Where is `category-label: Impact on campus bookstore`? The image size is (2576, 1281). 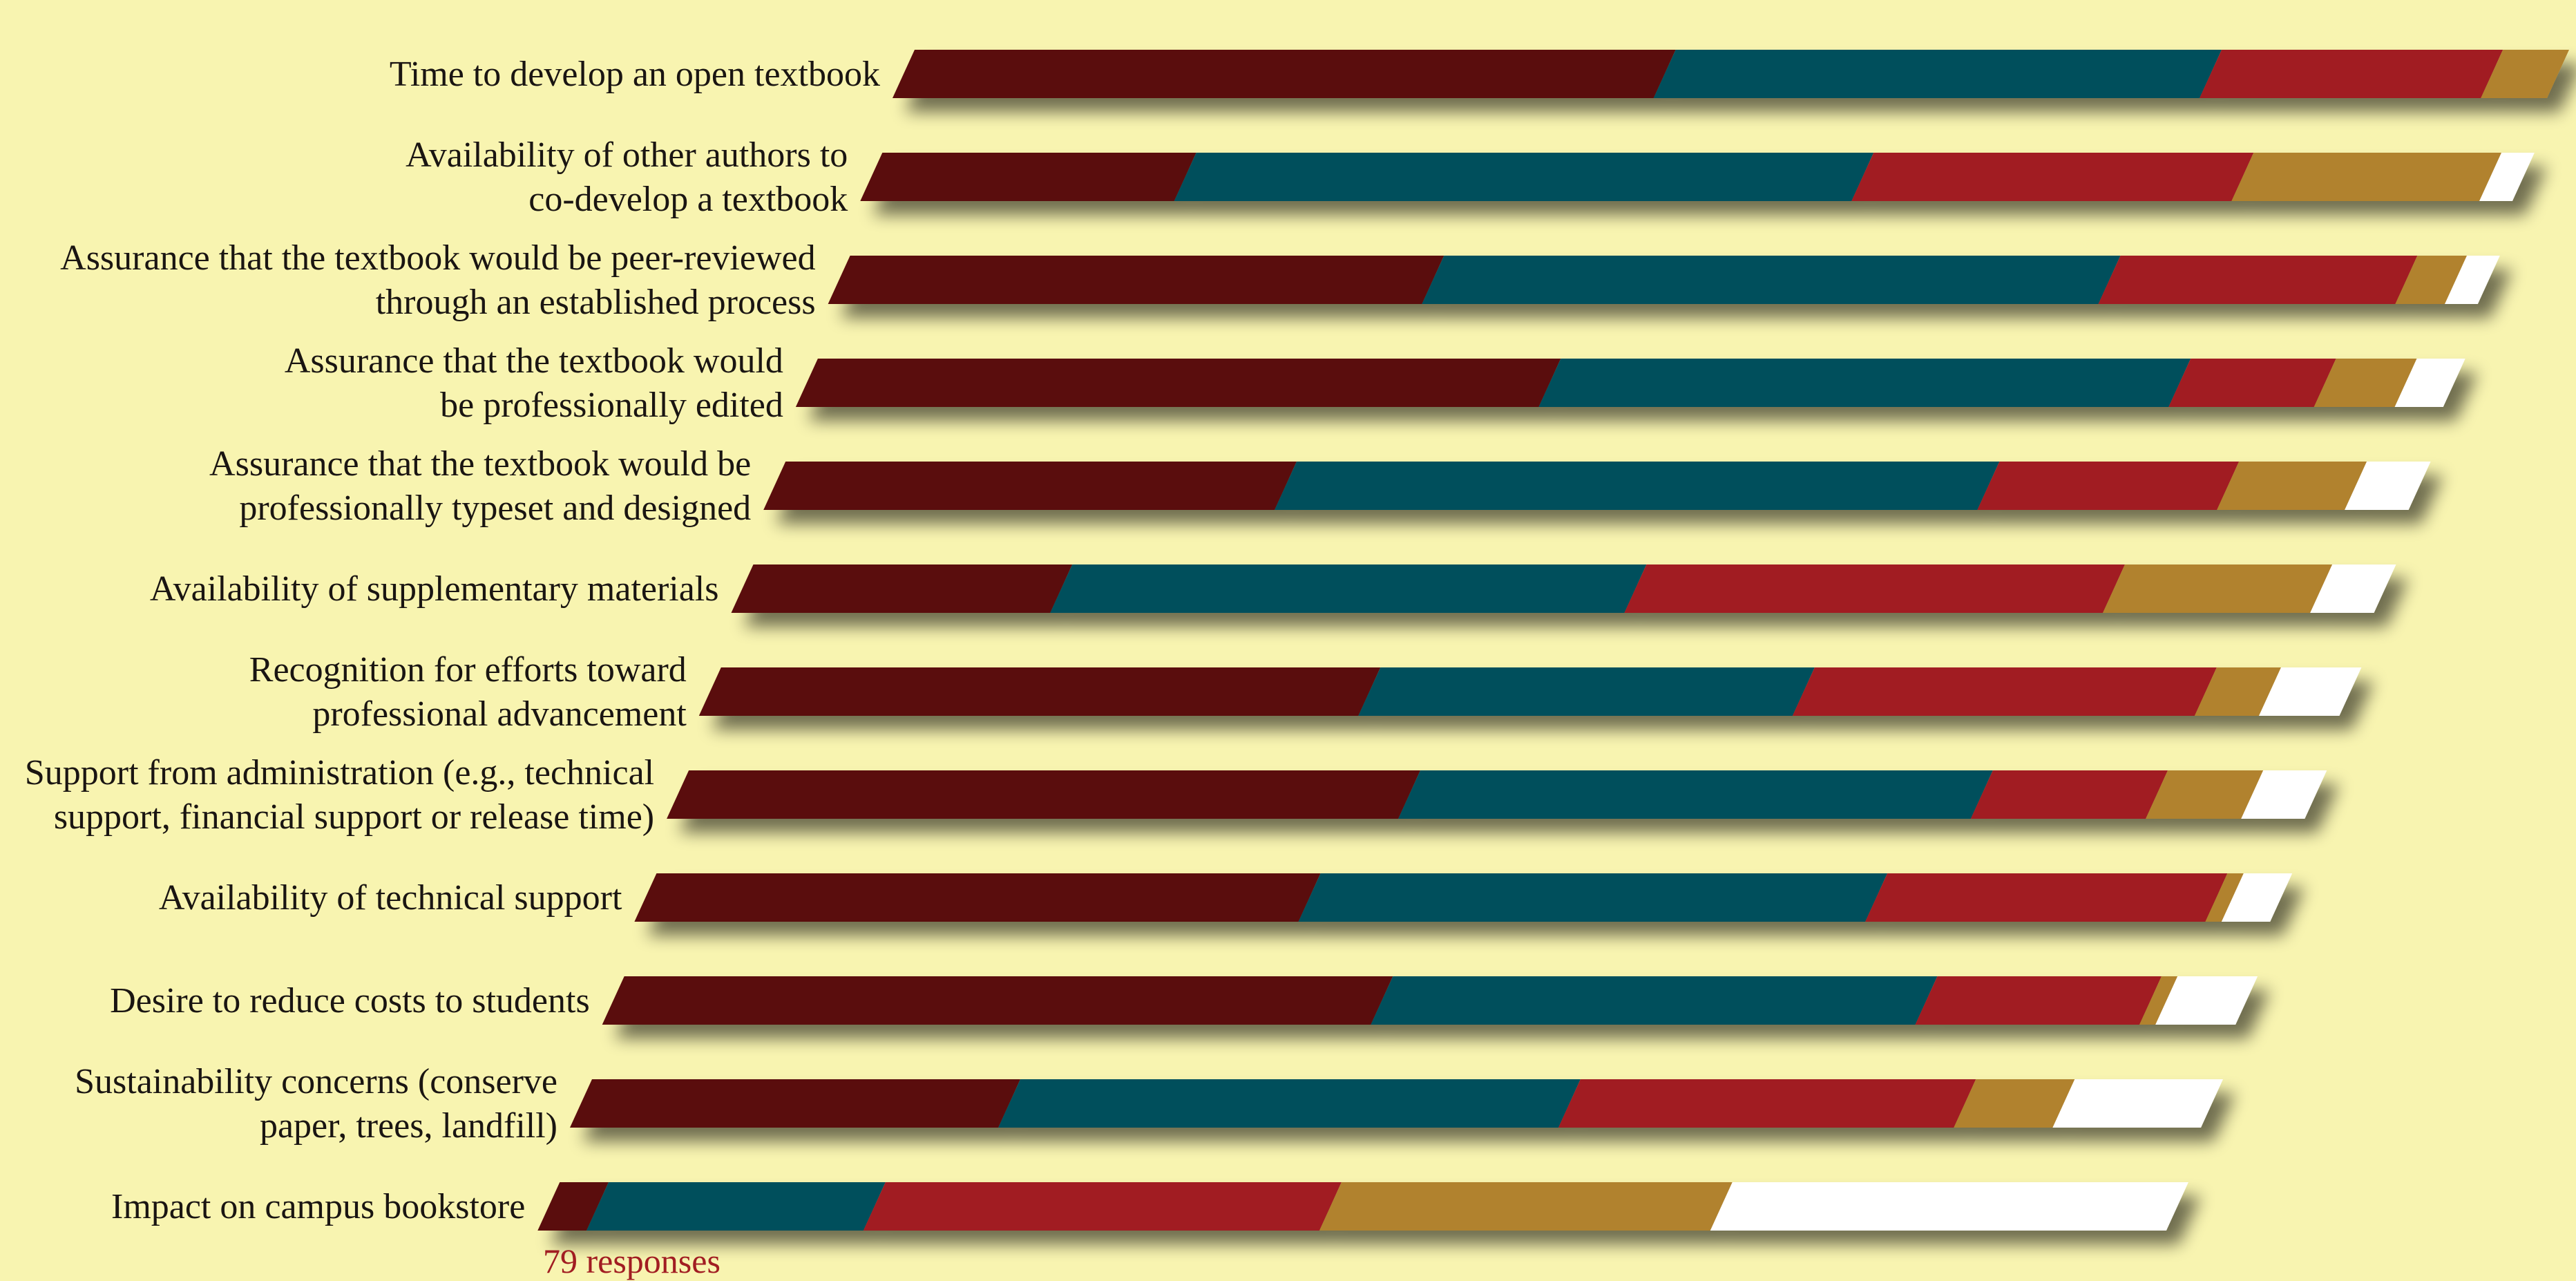 category-label: Impact on campus bookstore is located at coordinates (318, 1206).